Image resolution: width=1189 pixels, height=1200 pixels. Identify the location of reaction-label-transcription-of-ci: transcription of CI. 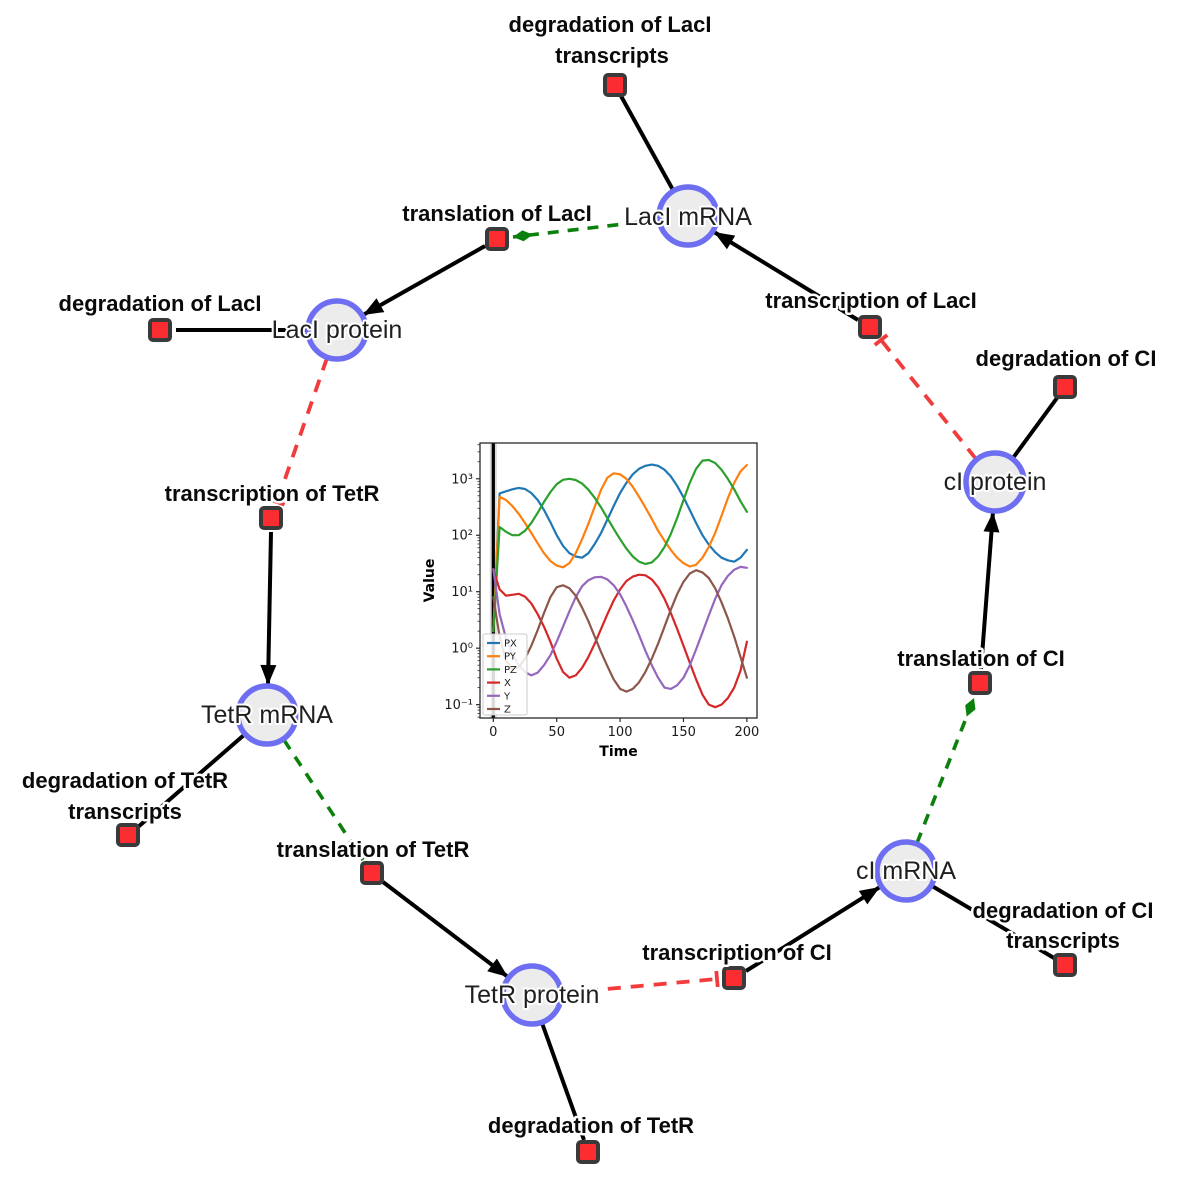
(736, 952).